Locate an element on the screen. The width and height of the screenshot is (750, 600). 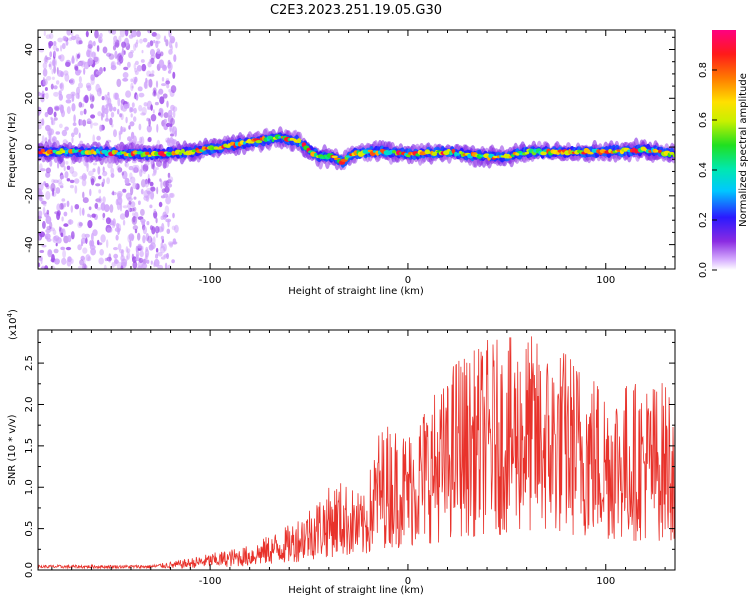
snr-ytick-label: 0.5 is located at coordinates (29, 529).